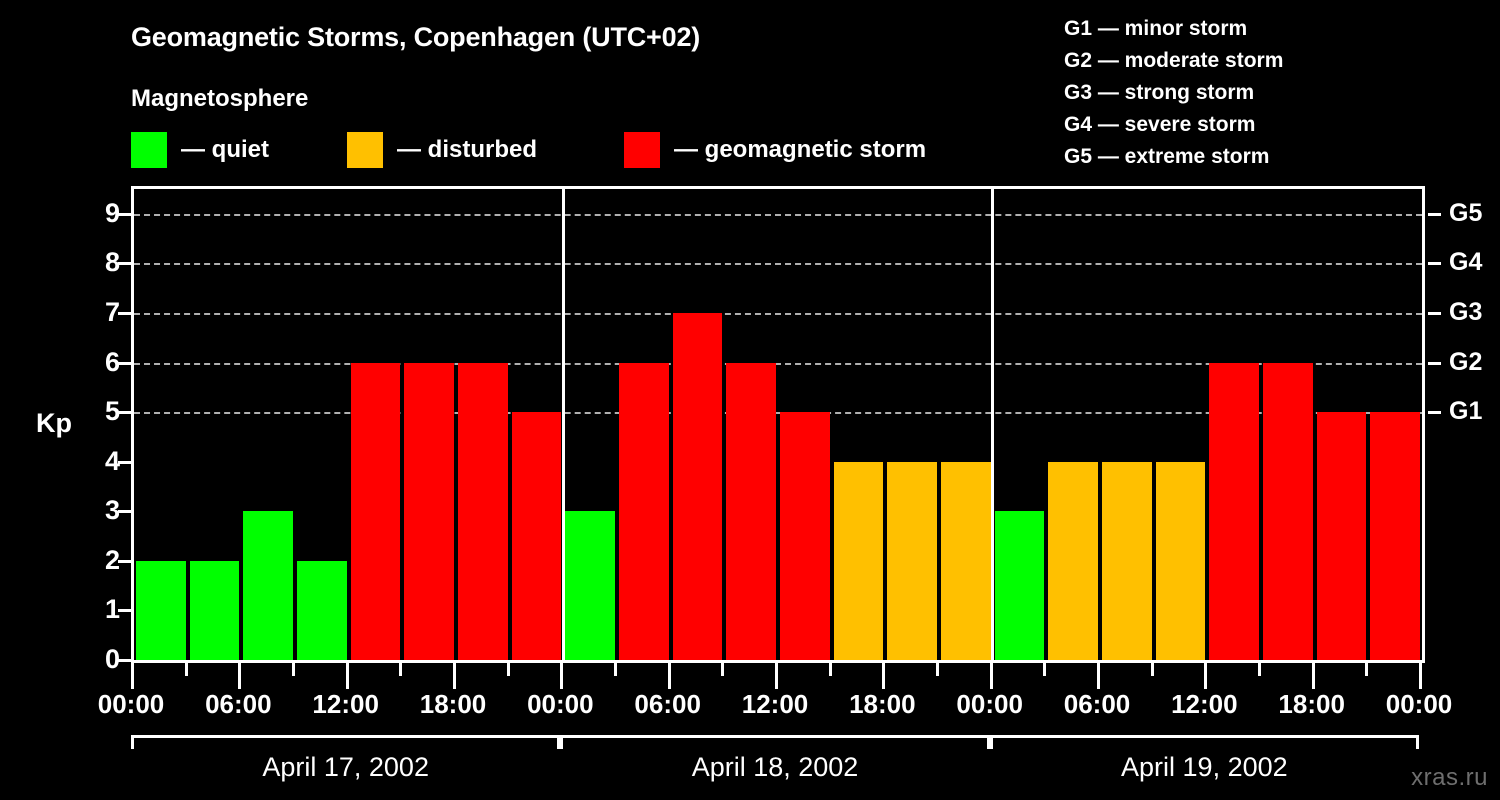 This screenshot has width=1500, height=800. I want to click on g-tick-label-g4: G4, so click(1466, 262).